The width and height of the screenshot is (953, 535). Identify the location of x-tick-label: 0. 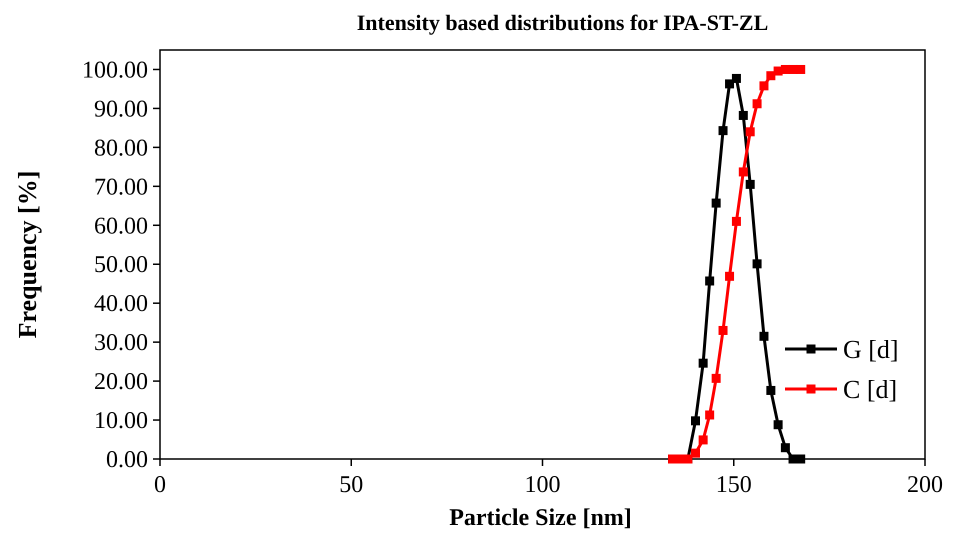
(160, 485).